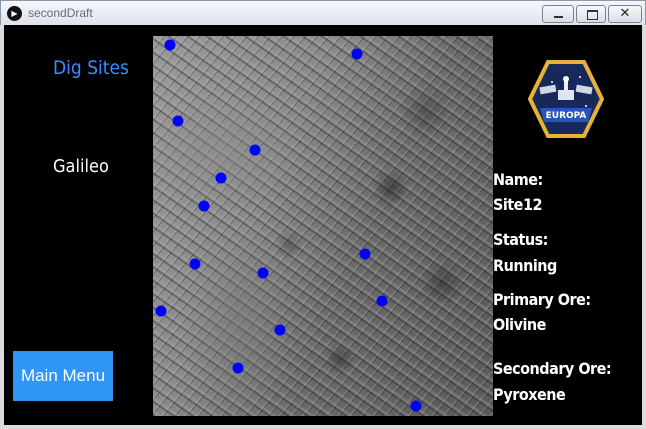 This screenshot has width=646, height=429. Describe the element at coordinates (591, 14) in the screenshot. I see `maximize-button` at that location.